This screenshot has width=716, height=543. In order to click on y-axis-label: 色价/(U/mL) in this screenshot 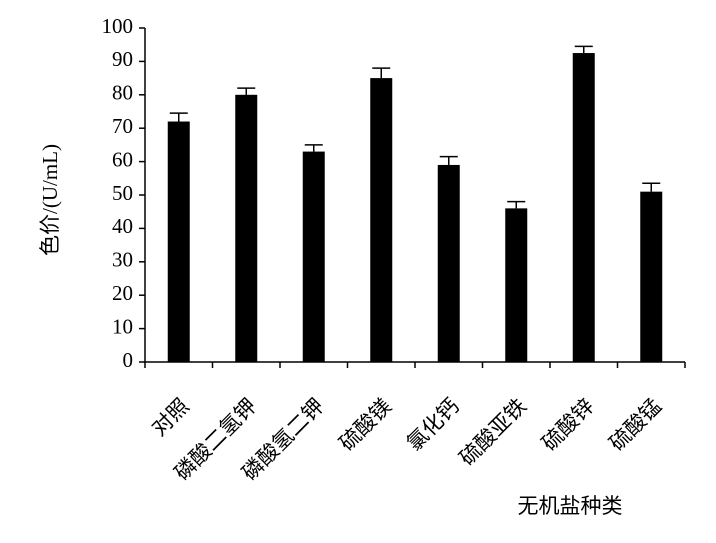, I will do `click(50, 200)`.